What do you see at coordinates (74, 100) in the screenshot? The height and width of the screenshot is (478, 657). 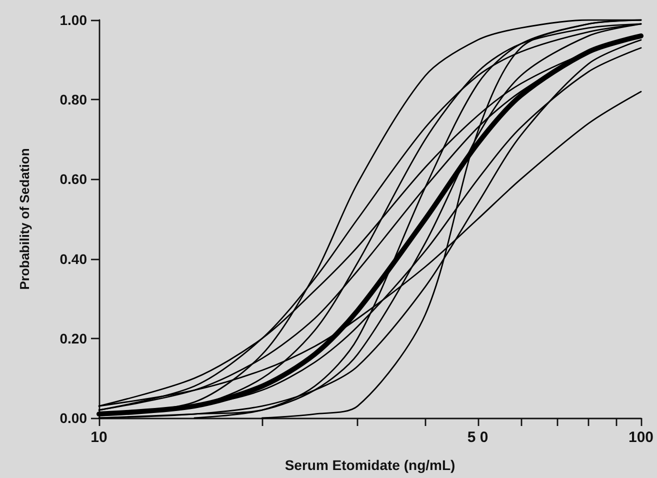 I see `y-tick-label: 0.80` at bounding box center [74, 100].